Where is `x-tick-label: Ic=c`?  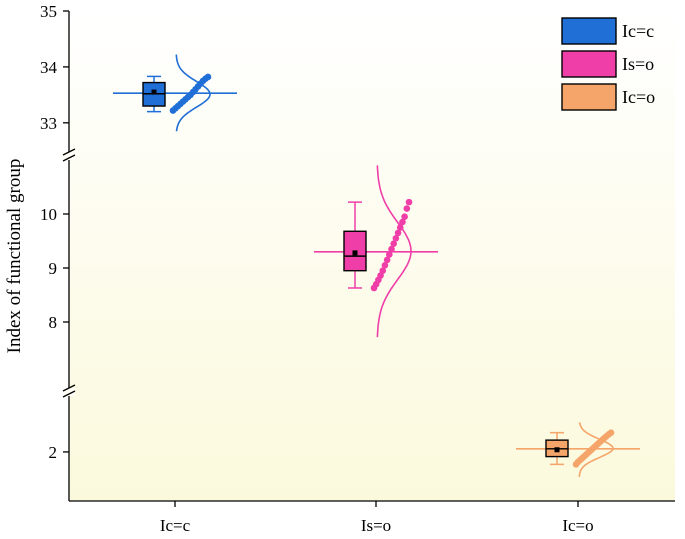 x-tick-label: Ic=c is located at coordinates (175, 525).